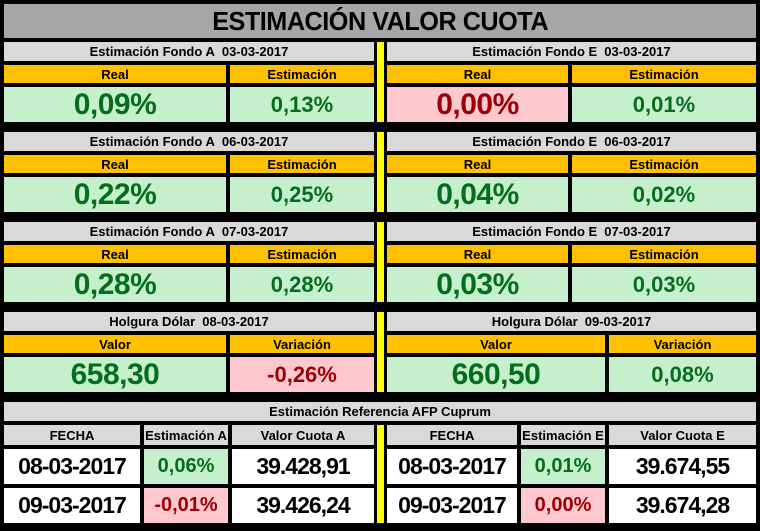 The image size is (760, 531). What do you see at coordinates (302, 374) in the screenshot?
I see `variacion-value: -0,26%` at bounding box center [302, 374].